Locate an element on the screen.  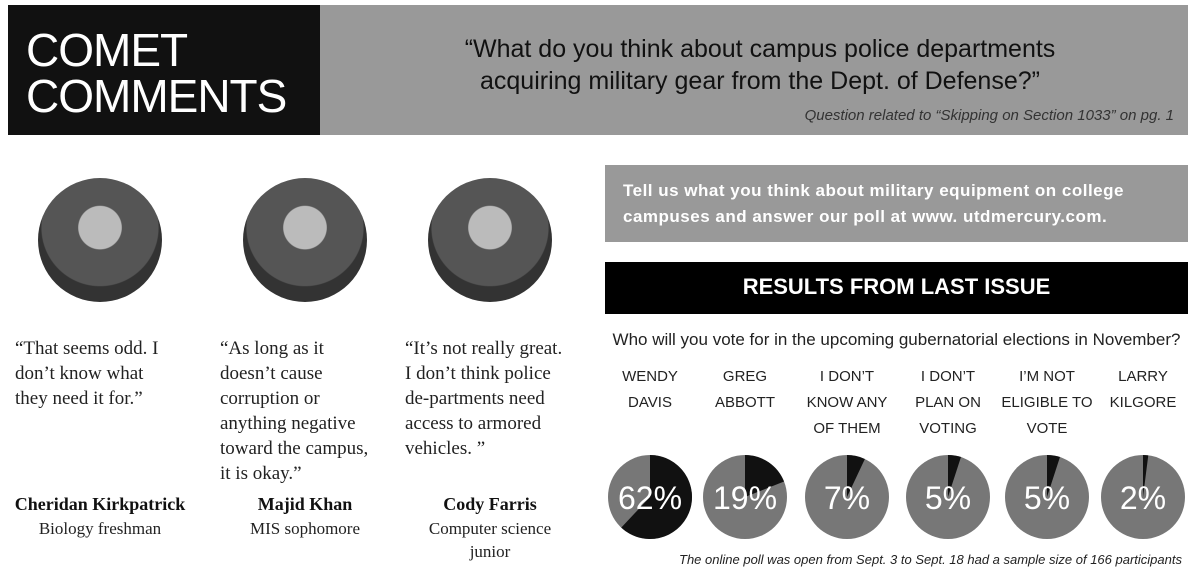
person-name: Cody Farris is located at coordinates (490, 504).